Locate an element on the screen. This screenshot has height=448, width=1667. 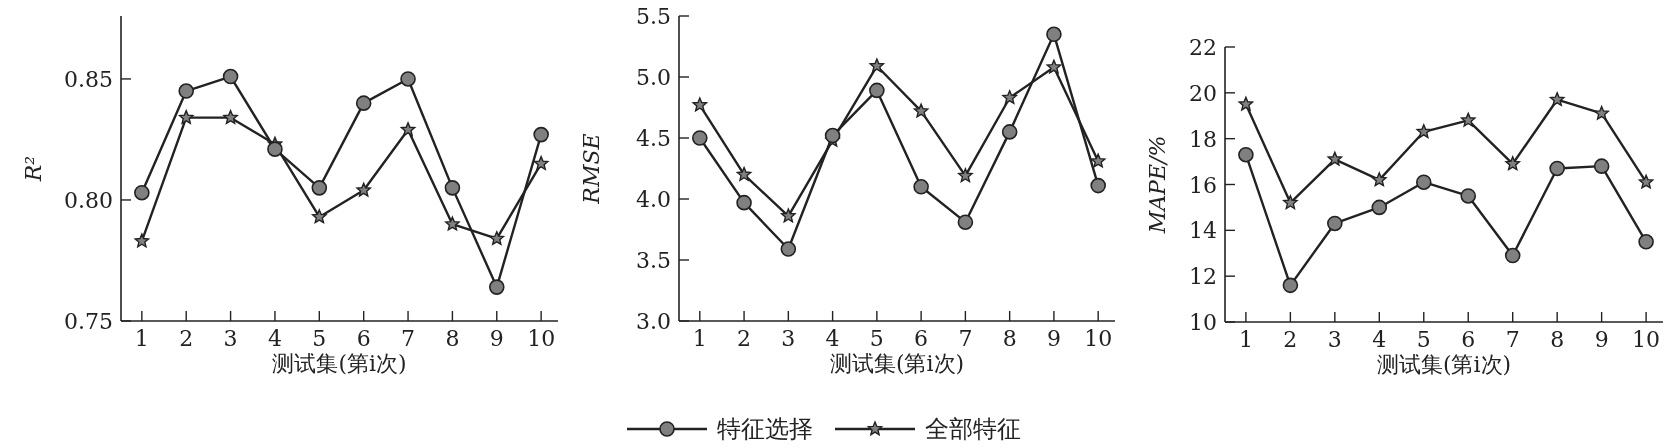
y-tick-label: 3.5 is located at coordinates (653, 260).